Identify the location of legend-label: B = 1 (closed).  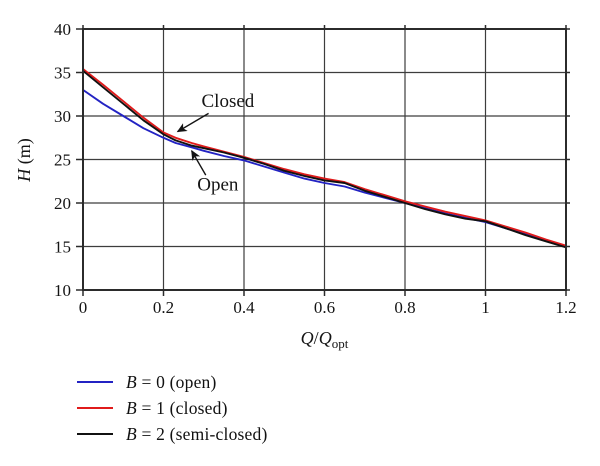
(177, 407).